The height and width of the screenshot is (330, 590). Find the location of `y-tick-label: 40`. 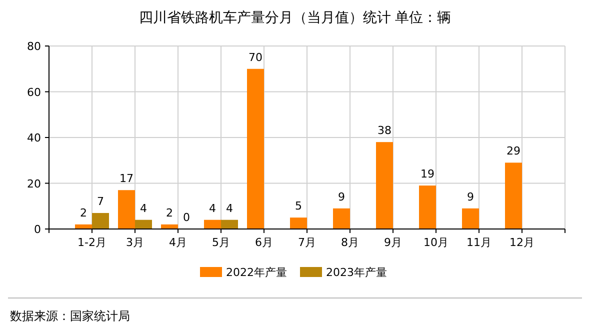

y-tick-label: 40 is located at coordinates (34, 138).